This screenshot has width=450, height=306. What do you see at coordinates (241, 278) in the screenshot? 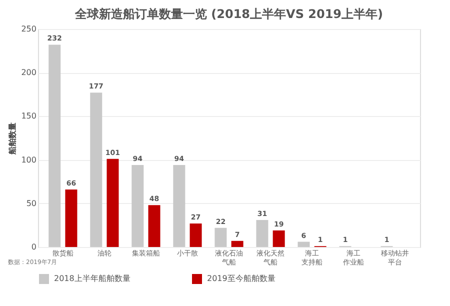
I see `legend-label: 2019至今船舶数量` at bounding box center [241, 278].